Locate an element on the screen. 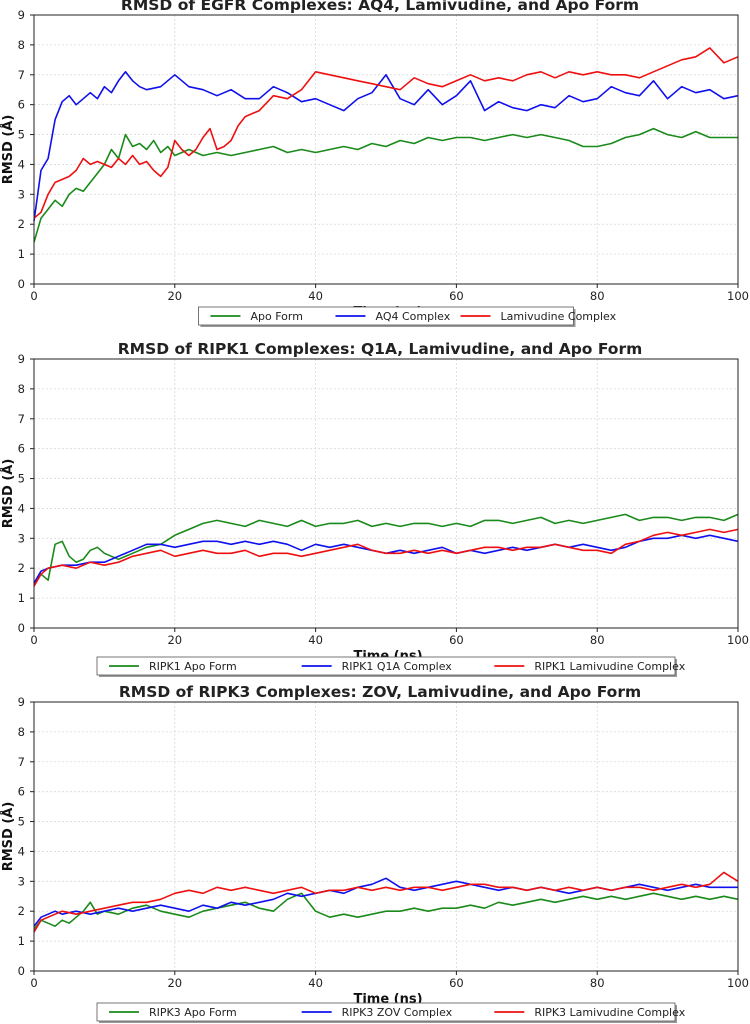 The width and height of the screenshot is (750, 1024). legend-label: Apo Form is located at coordinates (277, 316).